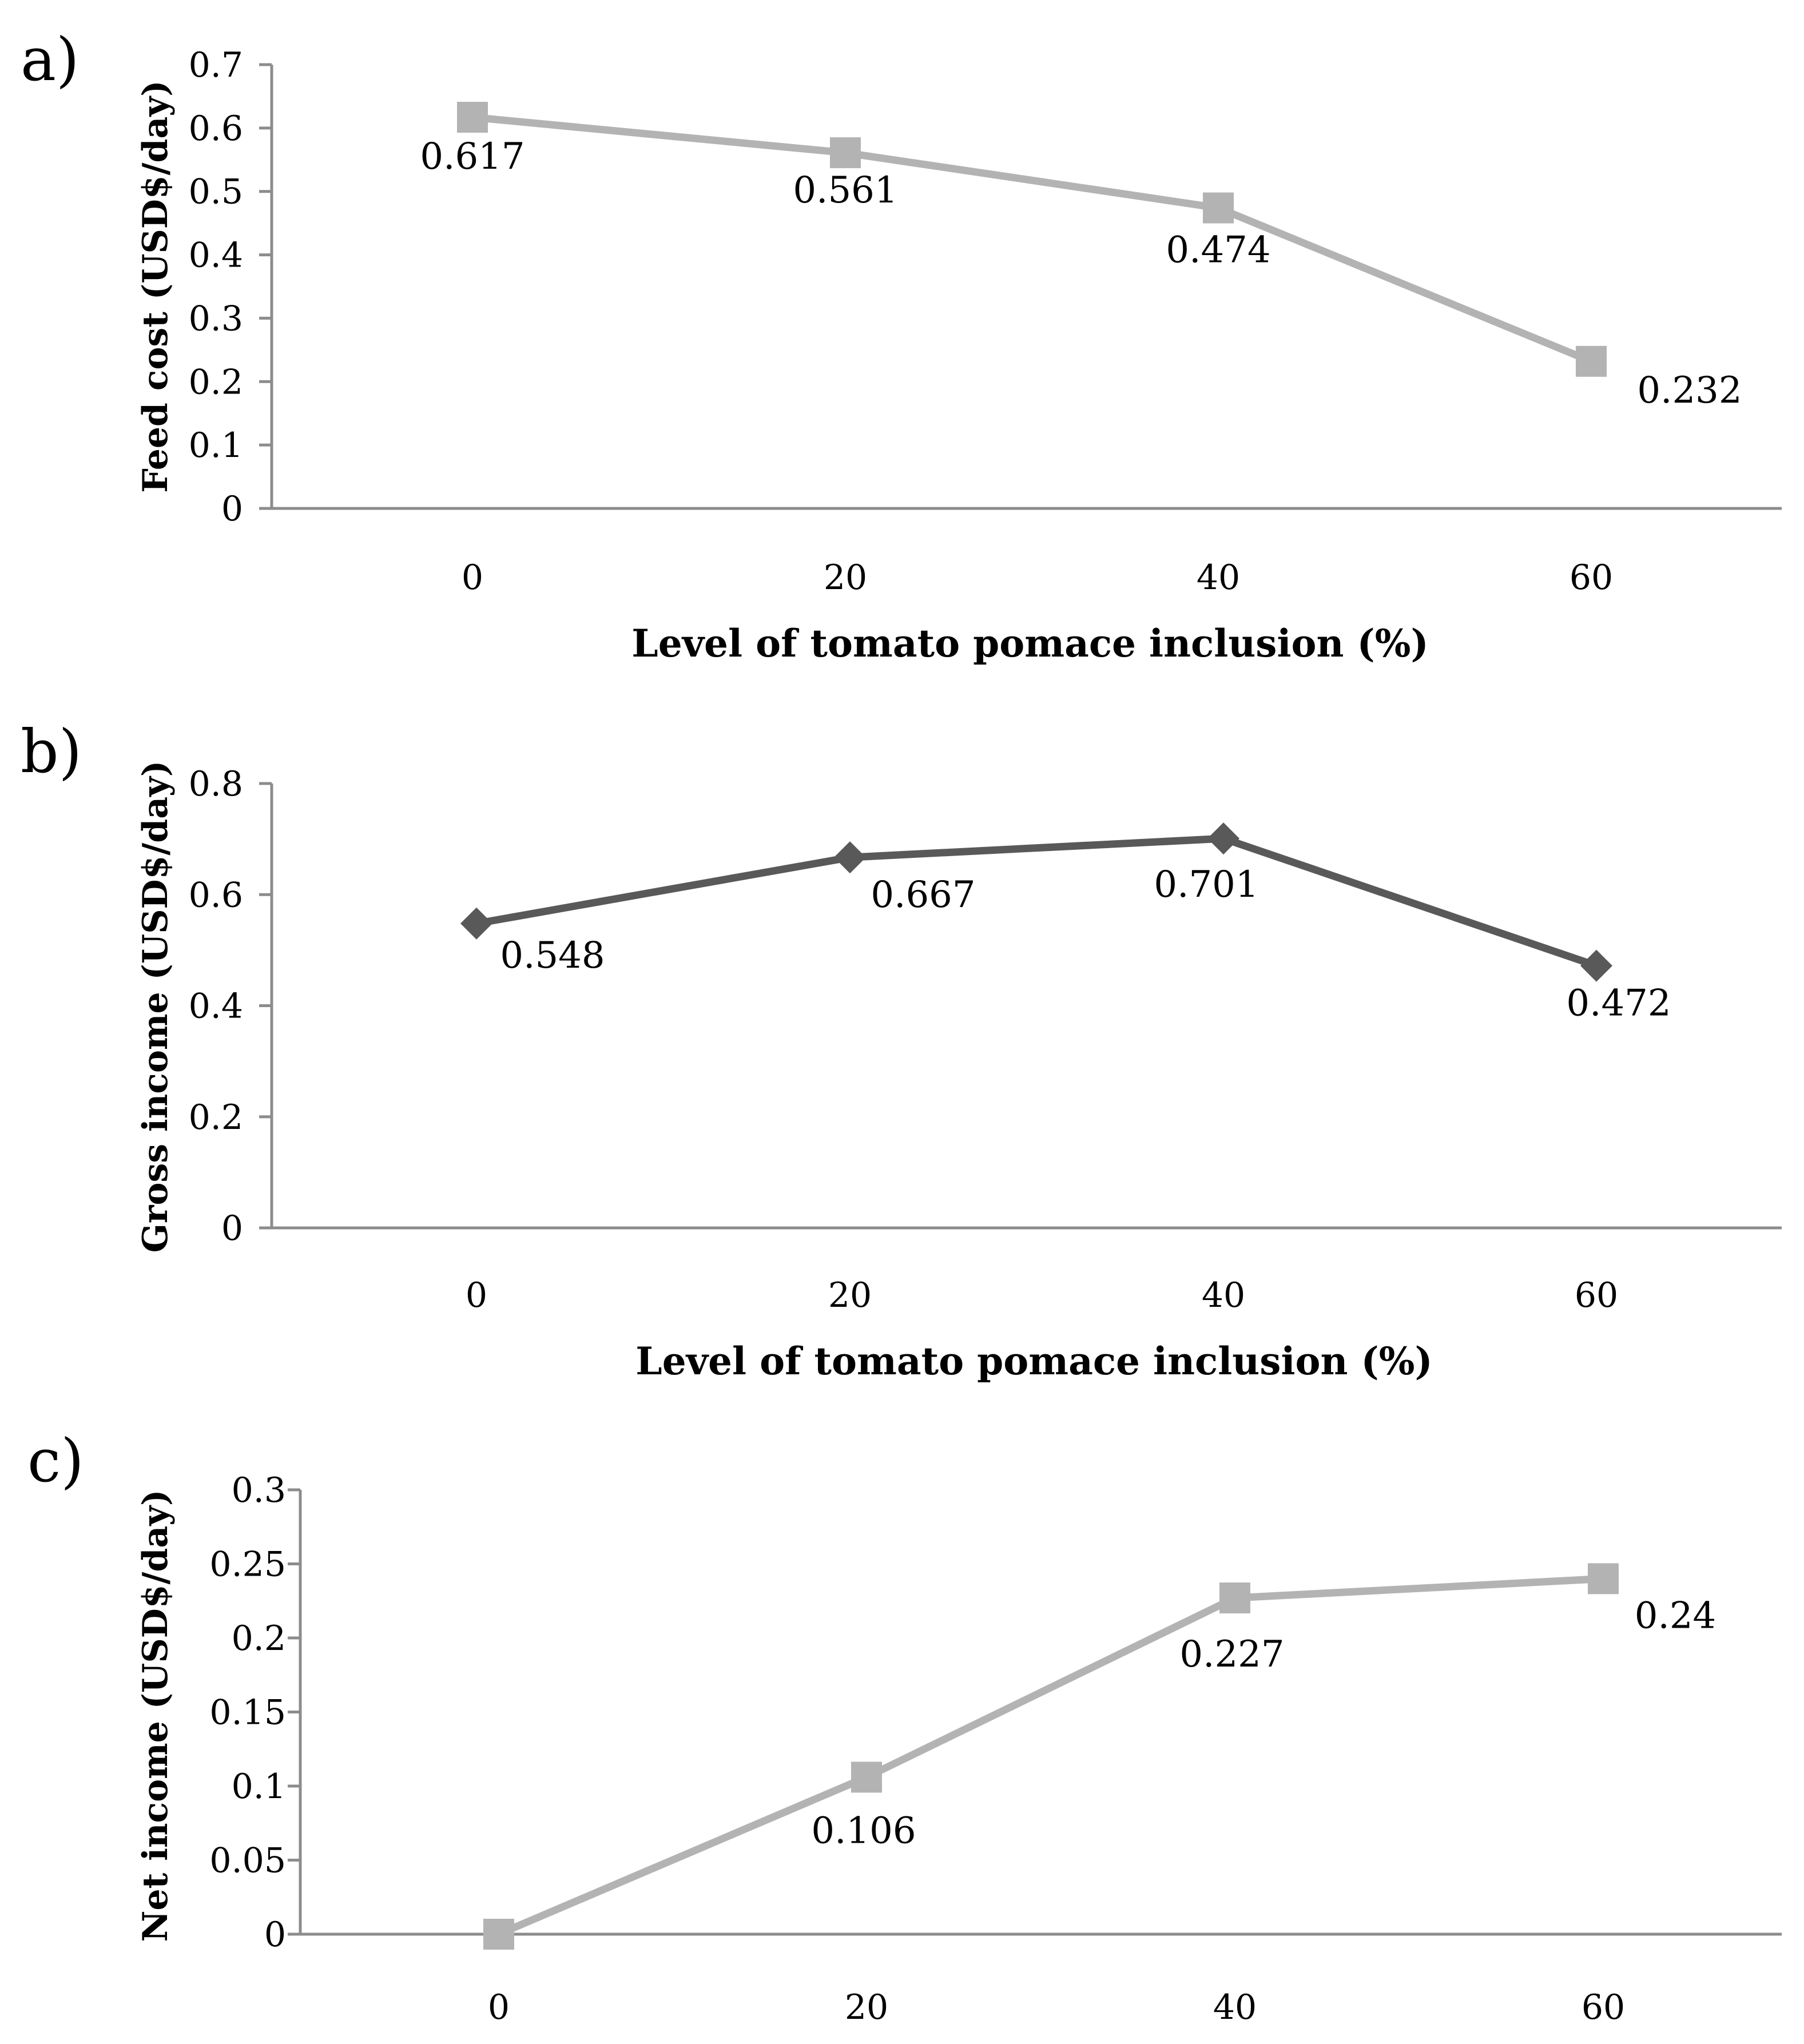  Describe the element at coordinates (1689, 390) in the screenshot. I see `data-label: 0.232` at that location.